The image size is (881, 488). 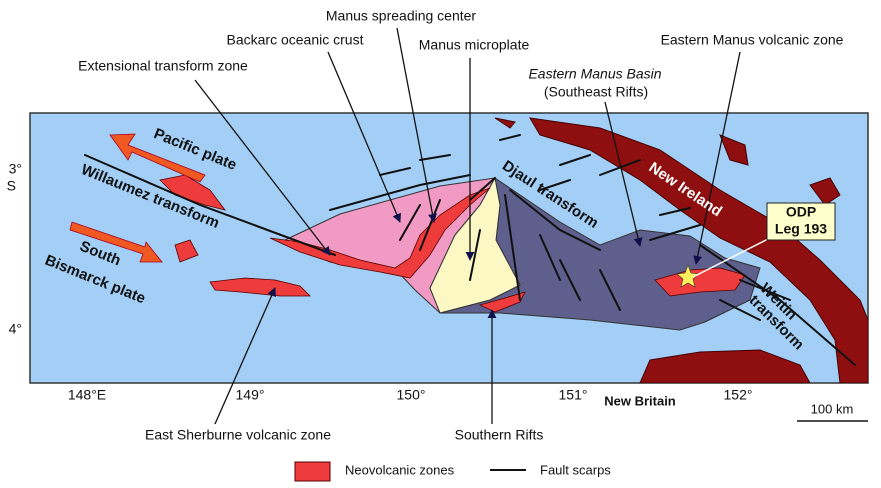 What do you see at coordinates (640, 400) in the screenshot?
I see `island-label: New Britain` at bounding box center [640, 400].